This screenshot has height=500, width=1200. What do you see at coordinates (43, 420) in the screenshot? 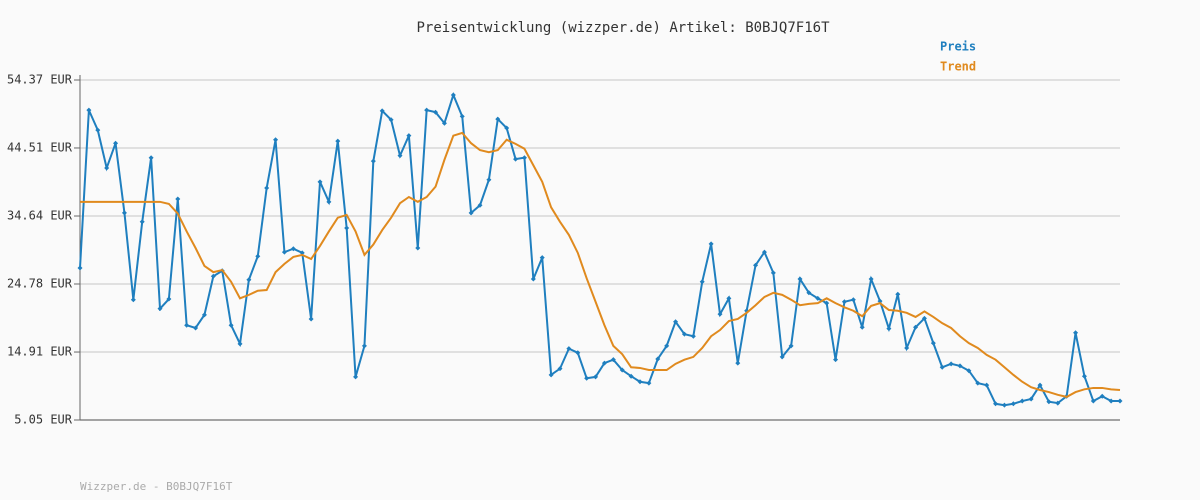
I see `y-tick-label: 5.05 EUR` at bounding box center [43, 420].